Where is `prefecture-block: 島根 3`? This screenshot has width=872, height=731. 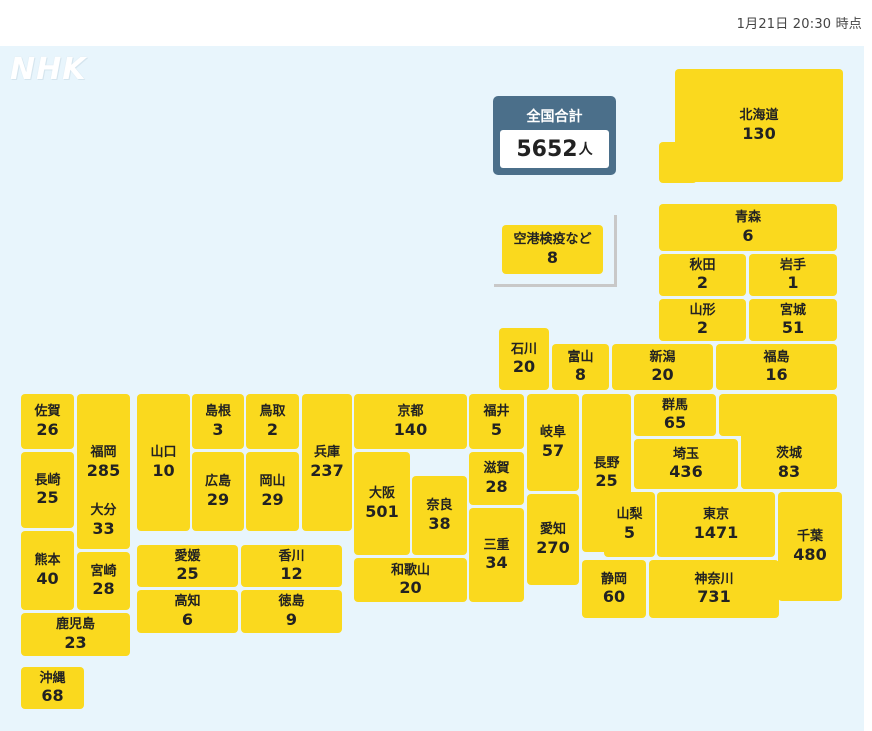
prefecture-block: 島根 3 is located at coordinates (218, 421).